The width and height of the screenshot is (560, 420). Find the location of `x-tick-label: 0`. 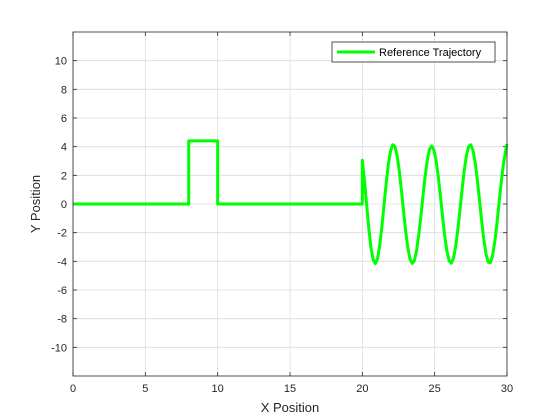

x-tick-label: 0 is located at coordinates (73, 389).